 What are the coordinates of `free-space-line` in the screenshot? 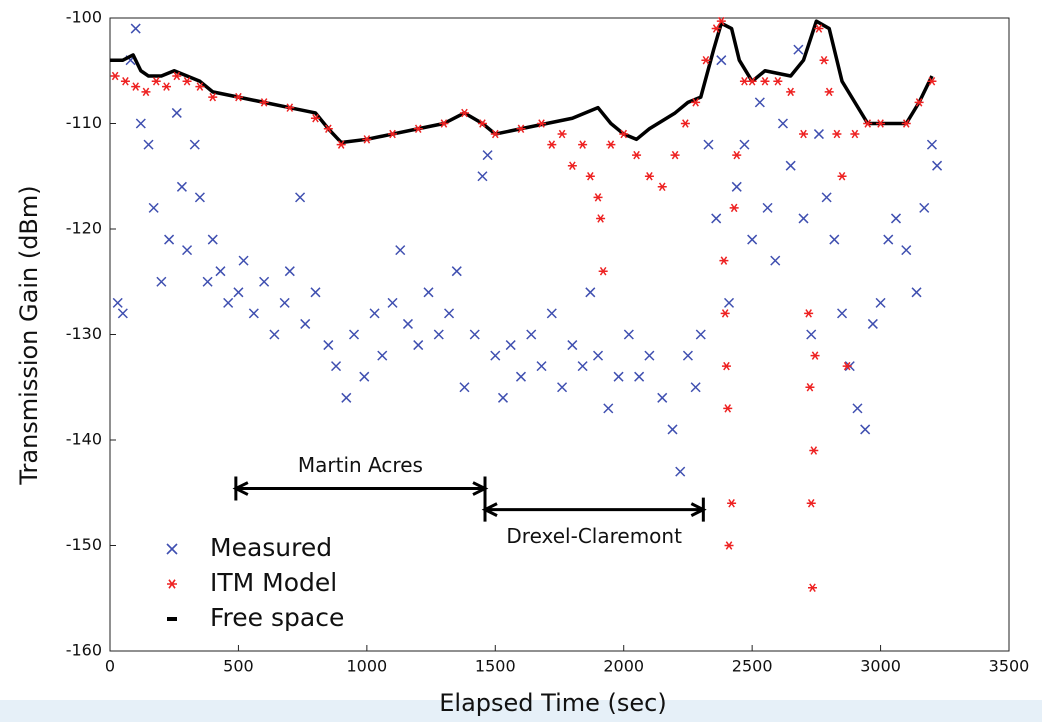 It's located at (522, 82).